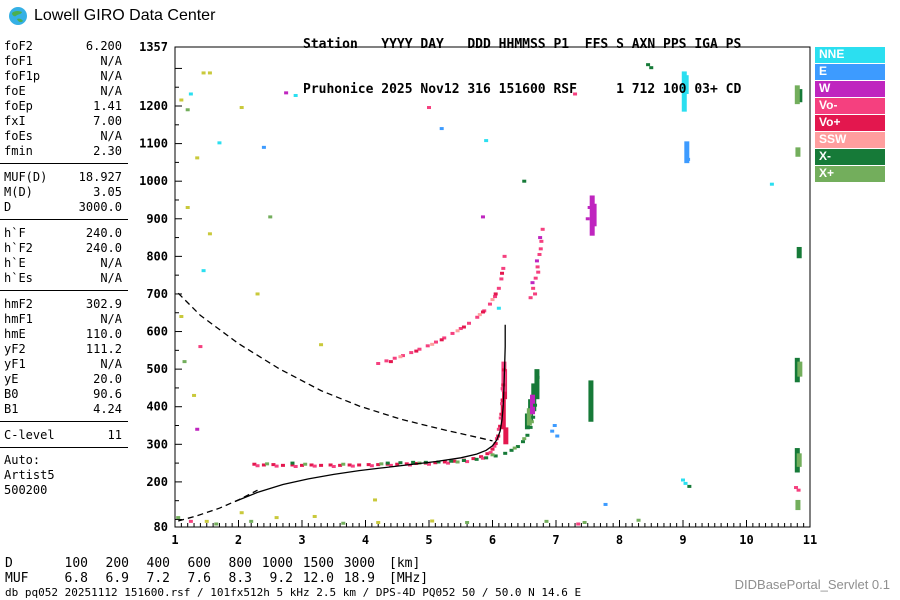 This screenshot has height=600, width=900. What do you see at coordinates (64, 106) in the screenshot?
I see `param-foEp: foEp 1.41` at bounding box center [64, 106].